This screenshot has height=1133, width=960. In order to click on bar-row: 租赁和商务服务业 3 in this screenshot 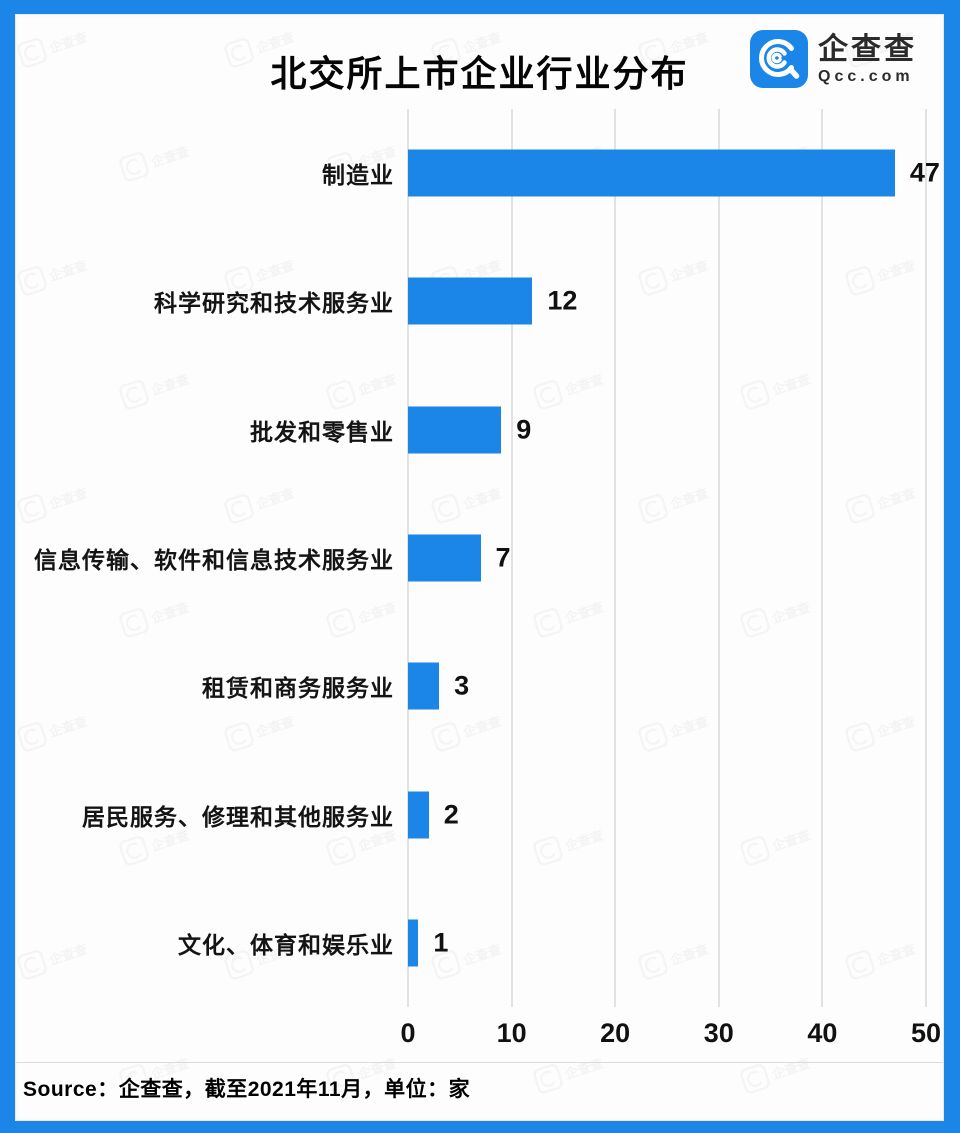, I will do `click(479, 686)`.